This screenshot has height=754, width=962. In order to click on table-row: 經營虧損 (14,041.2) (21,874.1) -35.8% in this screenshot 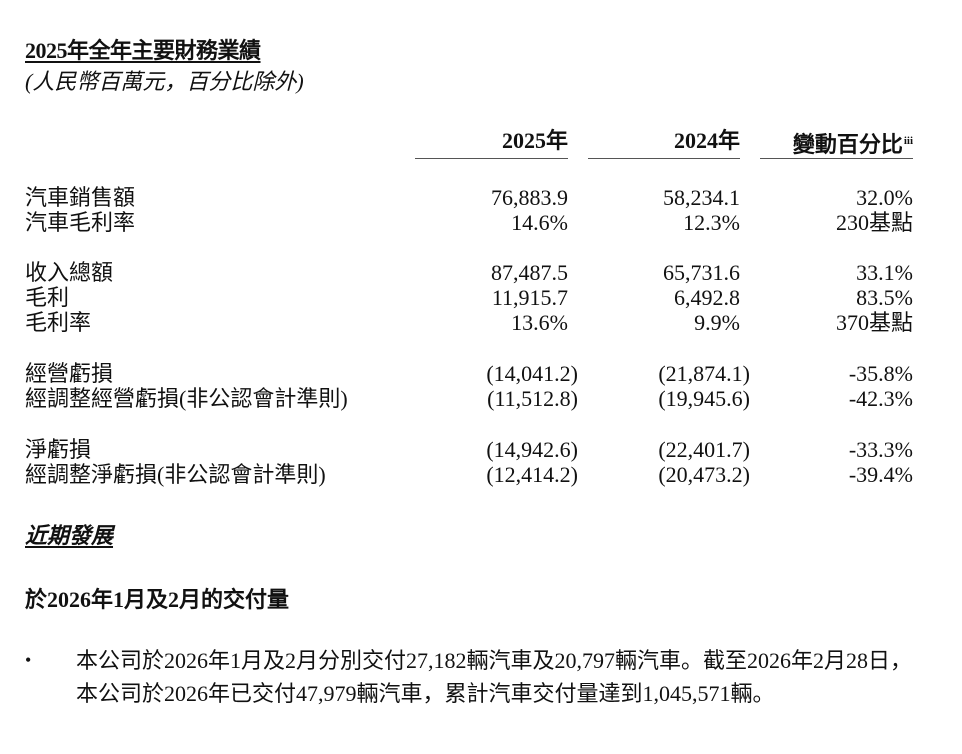, I will do `click(481, 373)`.